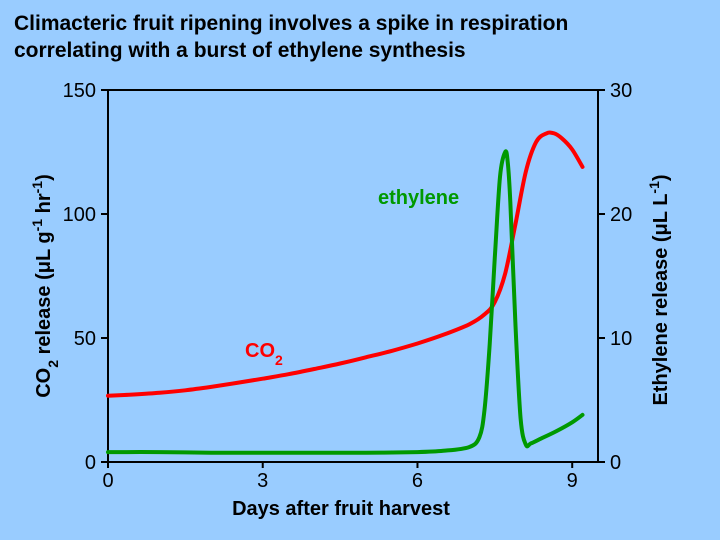 This screenshot has height=540, width=720. What do you see at coordinates (621, 91) in the screenshot?
I see `y-right-tick-label: 30` at bounding box center [621, 91].